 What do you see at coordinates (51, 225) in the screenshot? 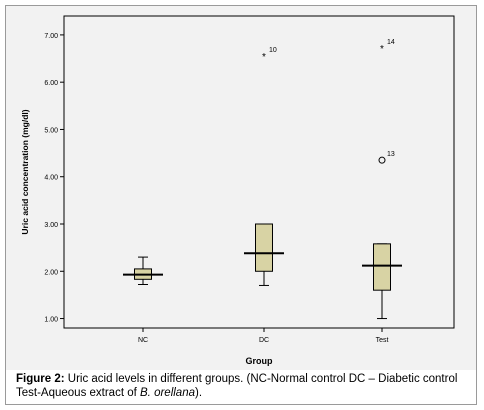
I see `y-tick-label: 3.00` at bounding box center [51, 225].